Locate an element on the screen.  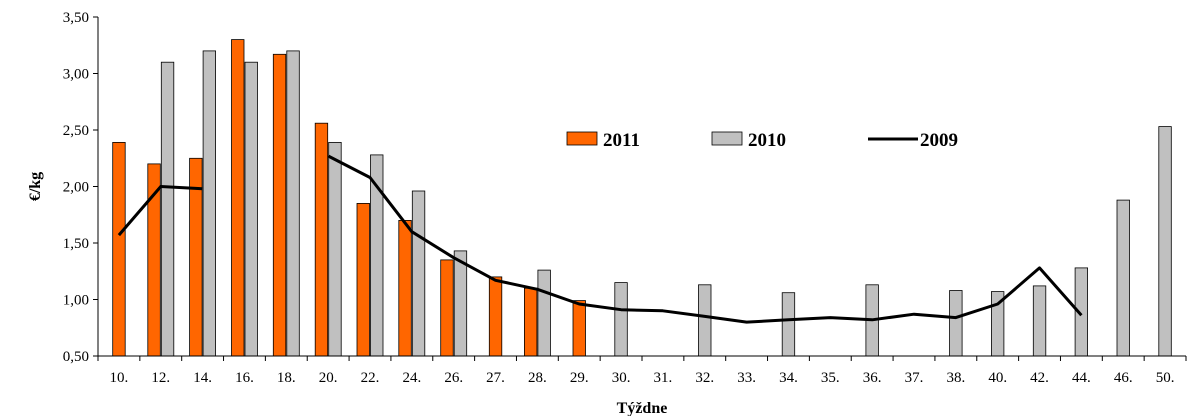
x-tick-label: 38. is located at coordinates (955, 378).